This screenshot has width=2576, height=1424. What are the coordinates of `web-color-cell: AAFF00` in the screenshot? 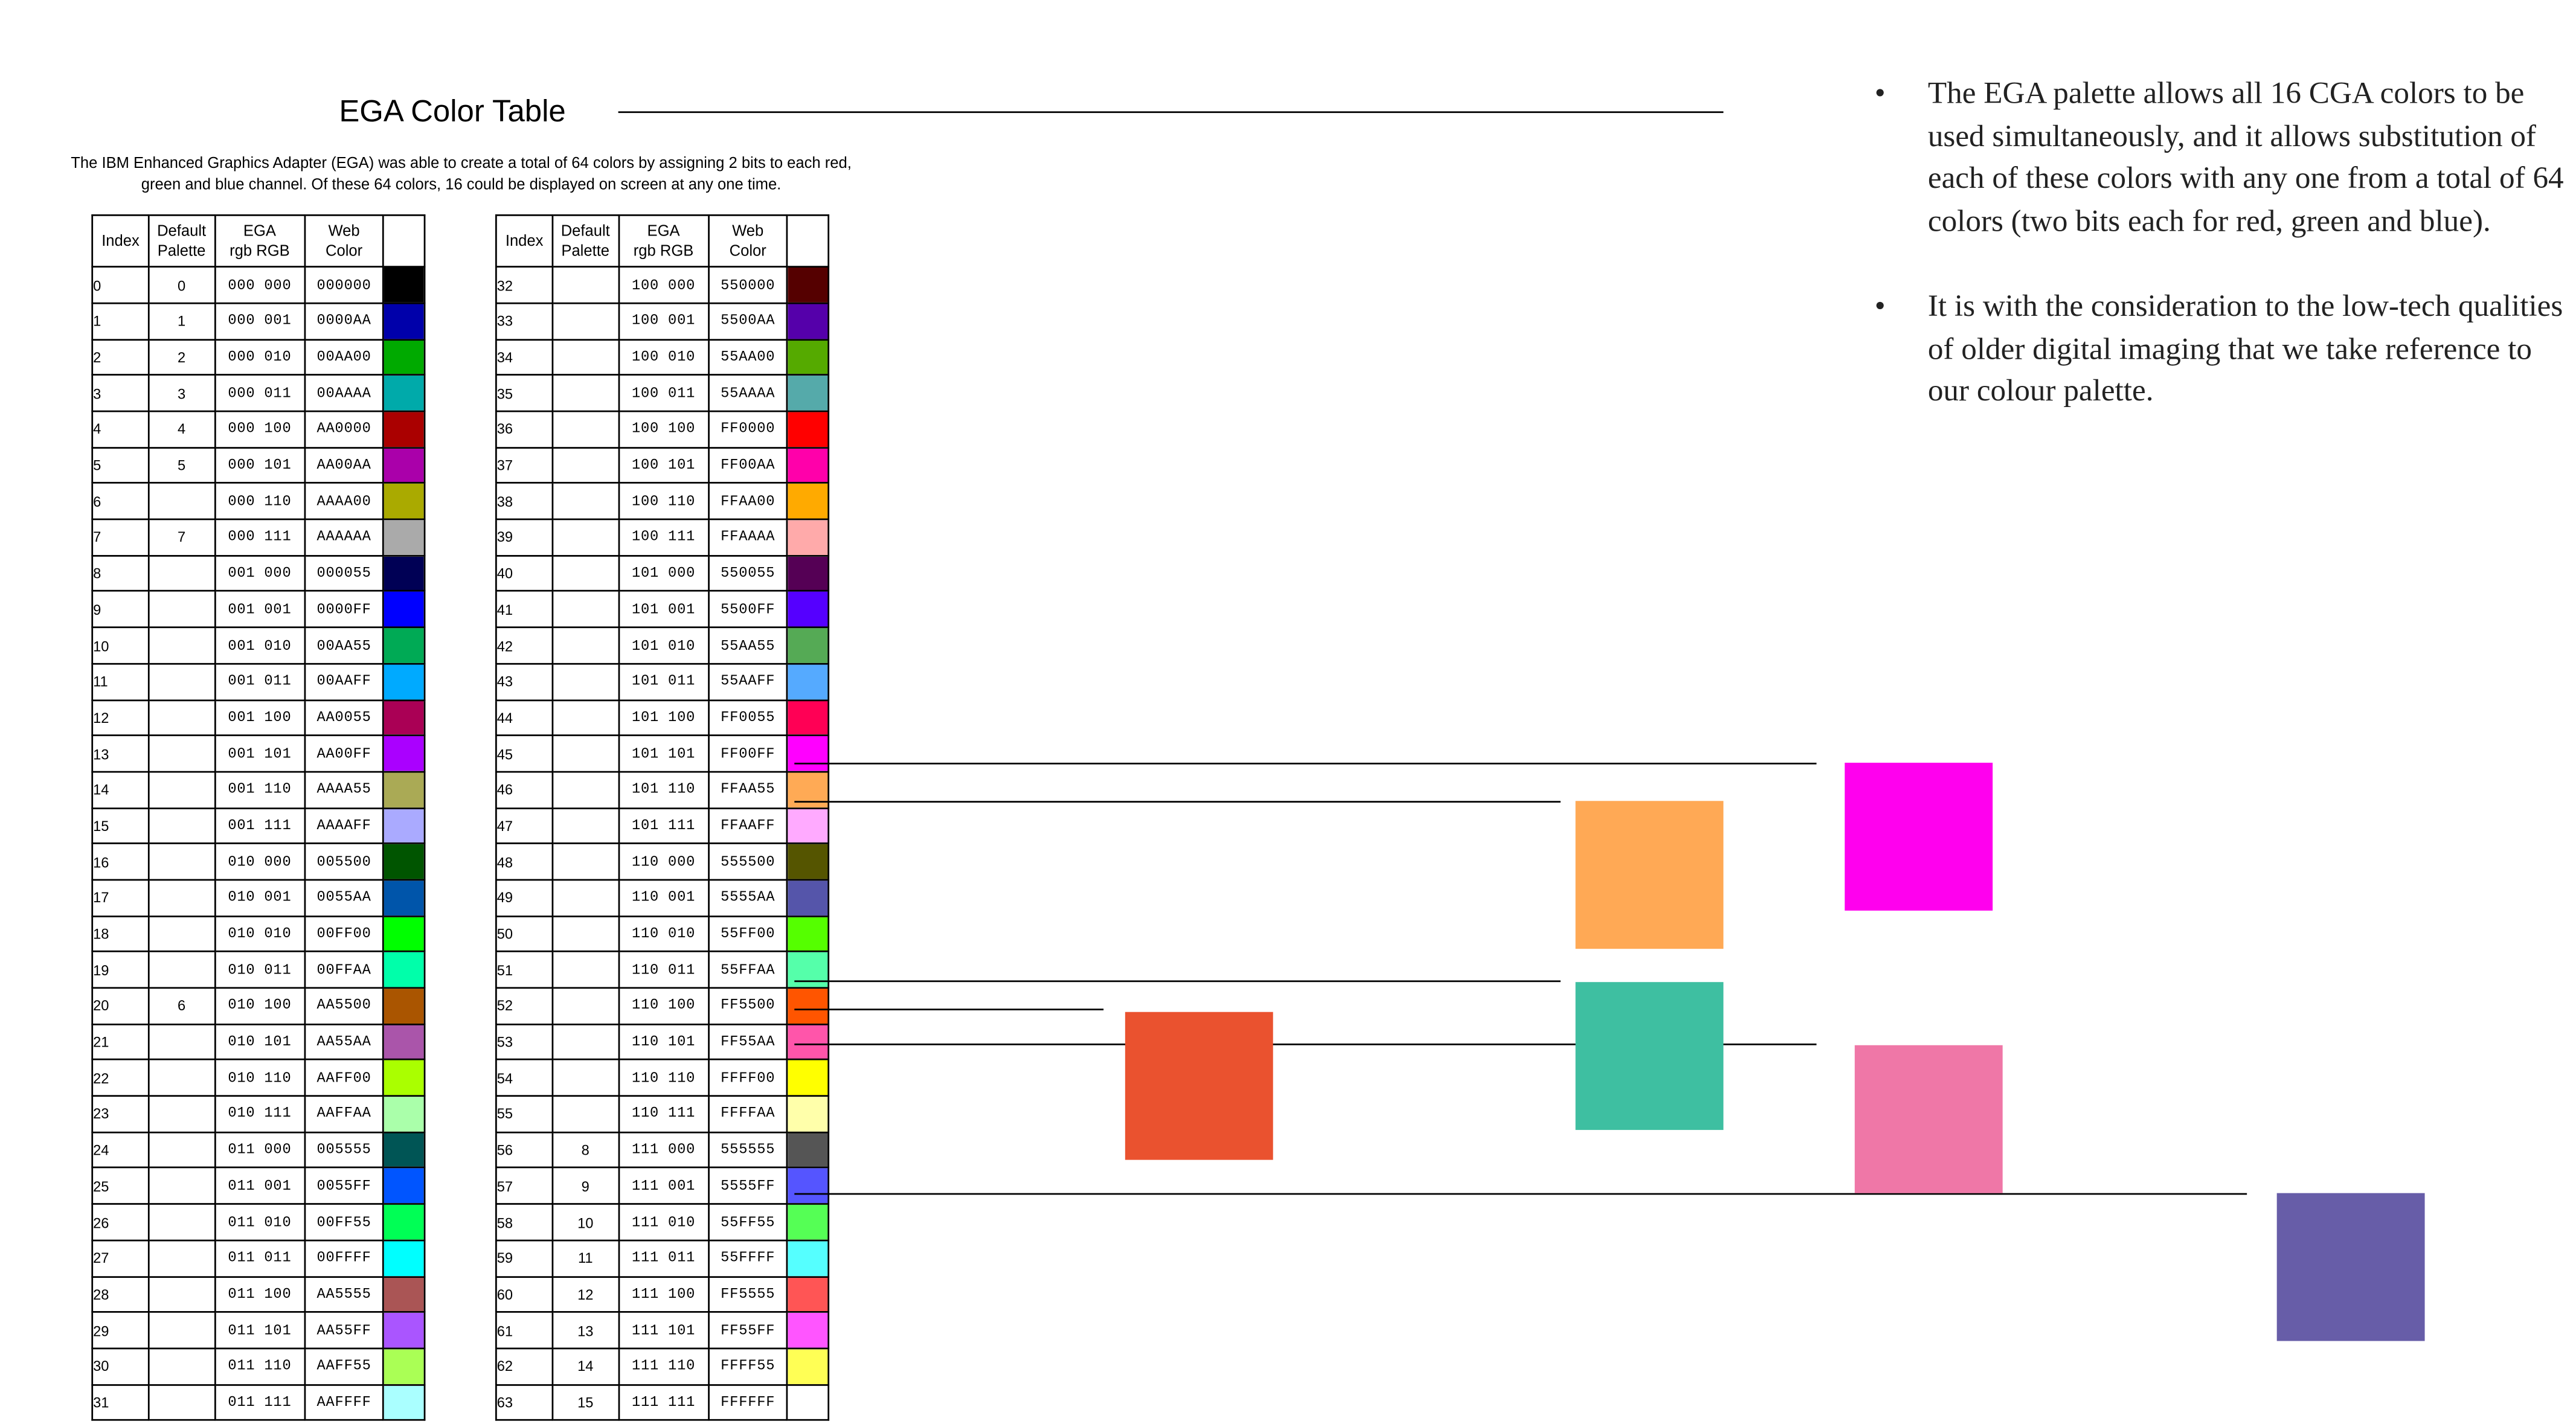 It's located at (344, 1078).